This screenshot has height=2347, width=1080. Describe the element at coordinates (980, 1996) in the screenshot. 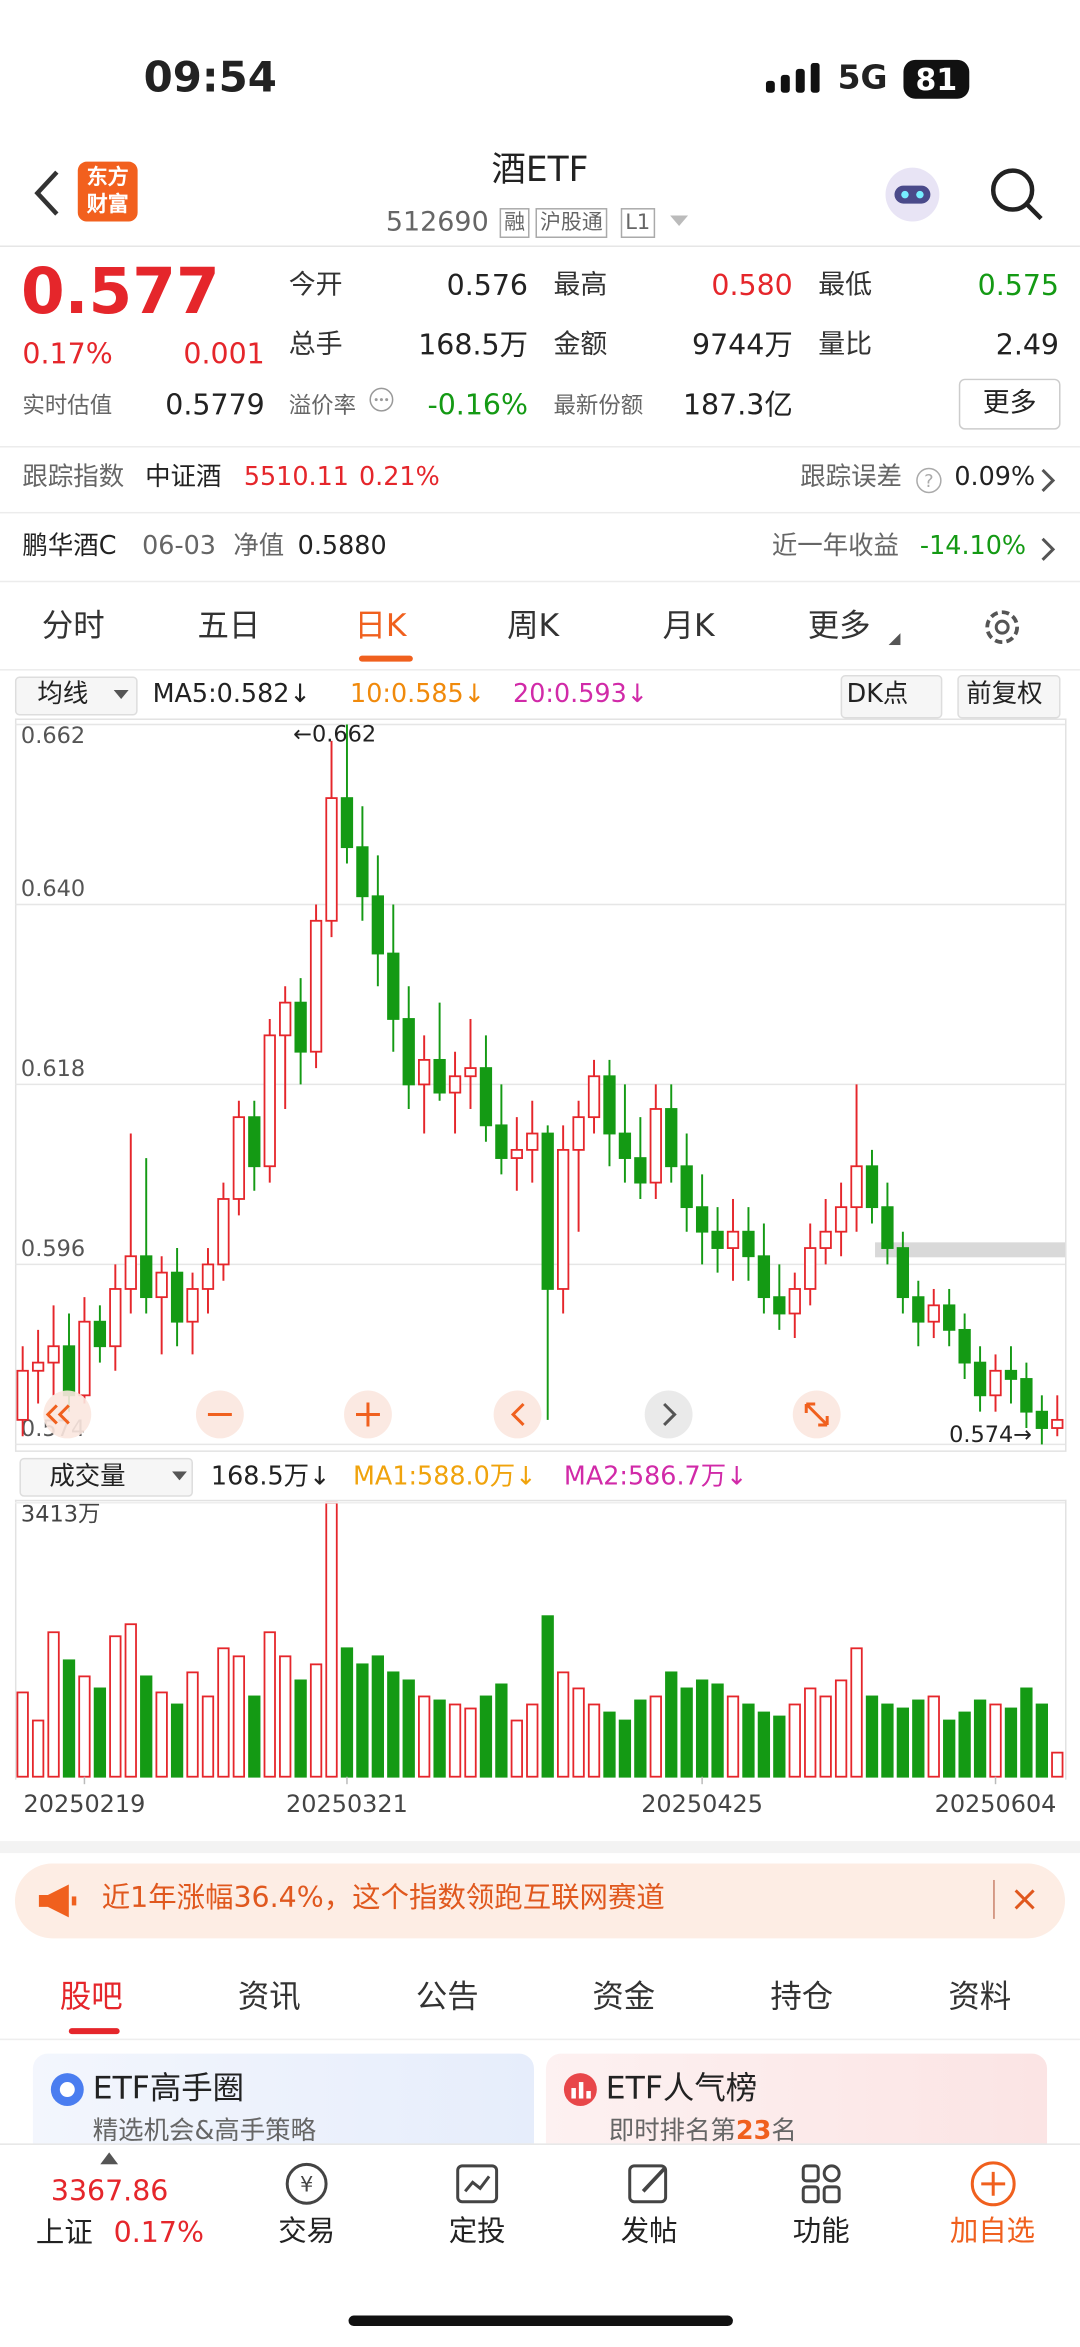

I see `sub-tab: 资料` at that location.